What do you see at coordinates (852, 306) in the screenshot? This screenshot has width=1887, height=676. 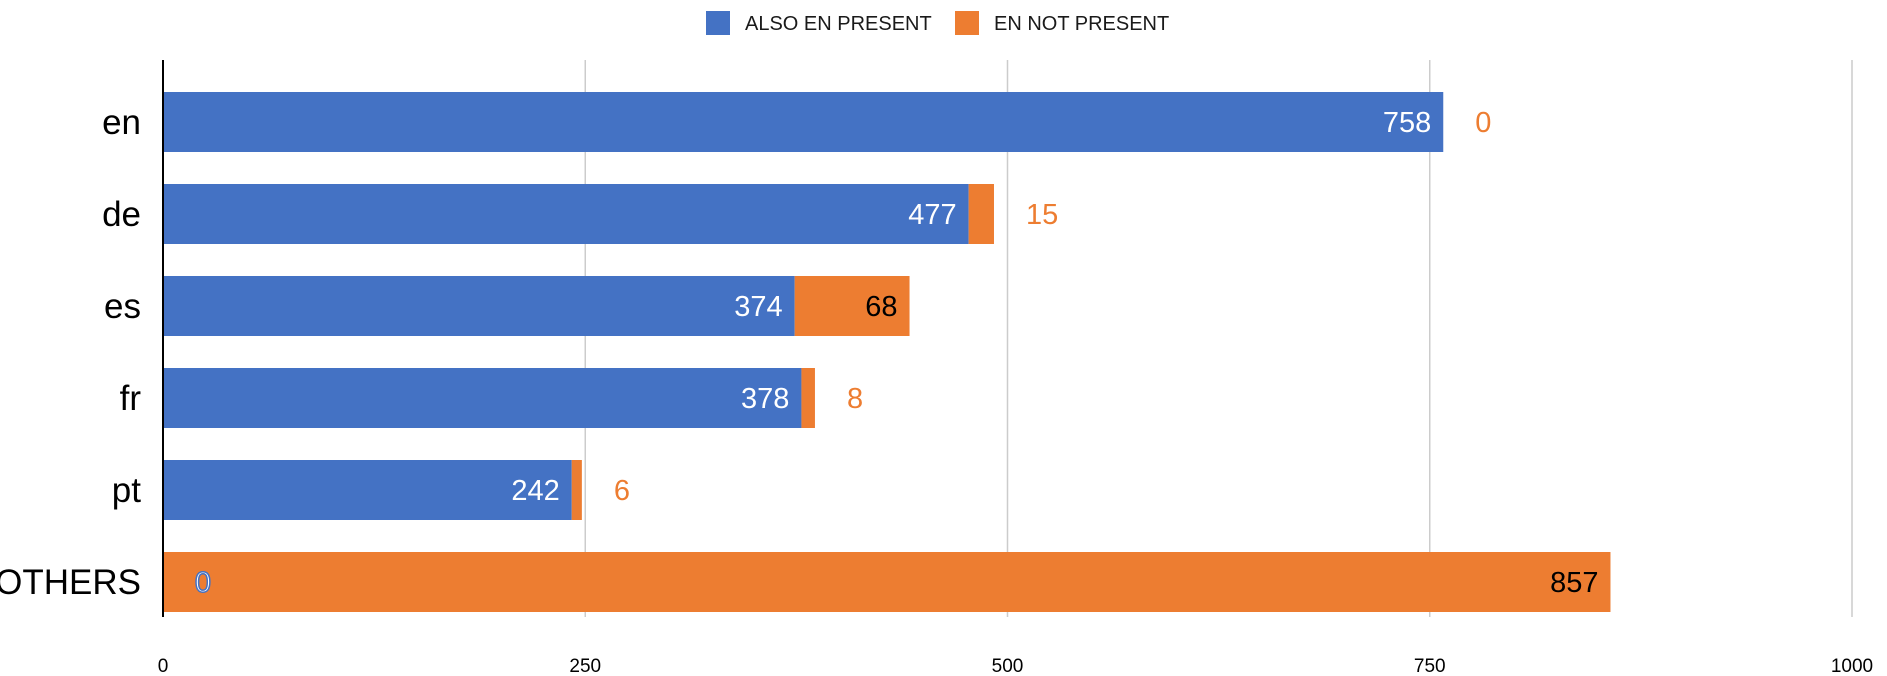 I see `bar-es-en-not-present` at bounding box center [852, 306].